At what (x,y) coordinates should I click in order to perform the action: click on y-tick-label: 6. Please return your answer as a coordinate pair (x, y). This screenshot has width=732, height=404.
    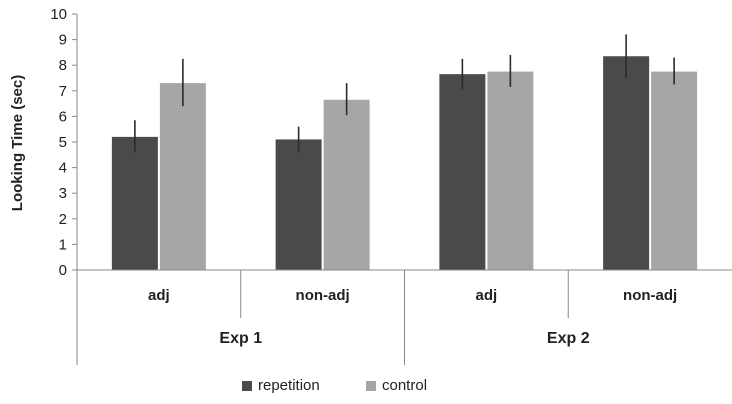
    Looking at the image, I should click on (63, 116).